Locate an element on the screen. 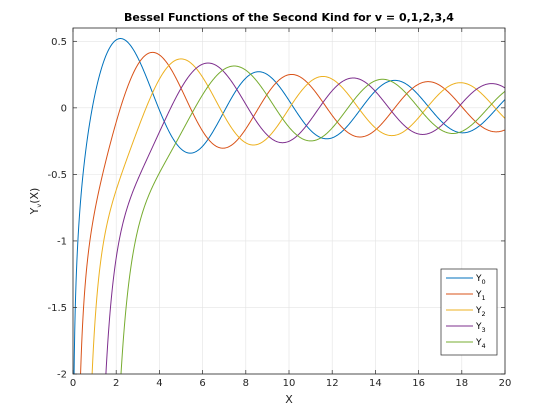 The image size is (560, 420). y-tick-label: -2 is located at coordinates (62, 375).